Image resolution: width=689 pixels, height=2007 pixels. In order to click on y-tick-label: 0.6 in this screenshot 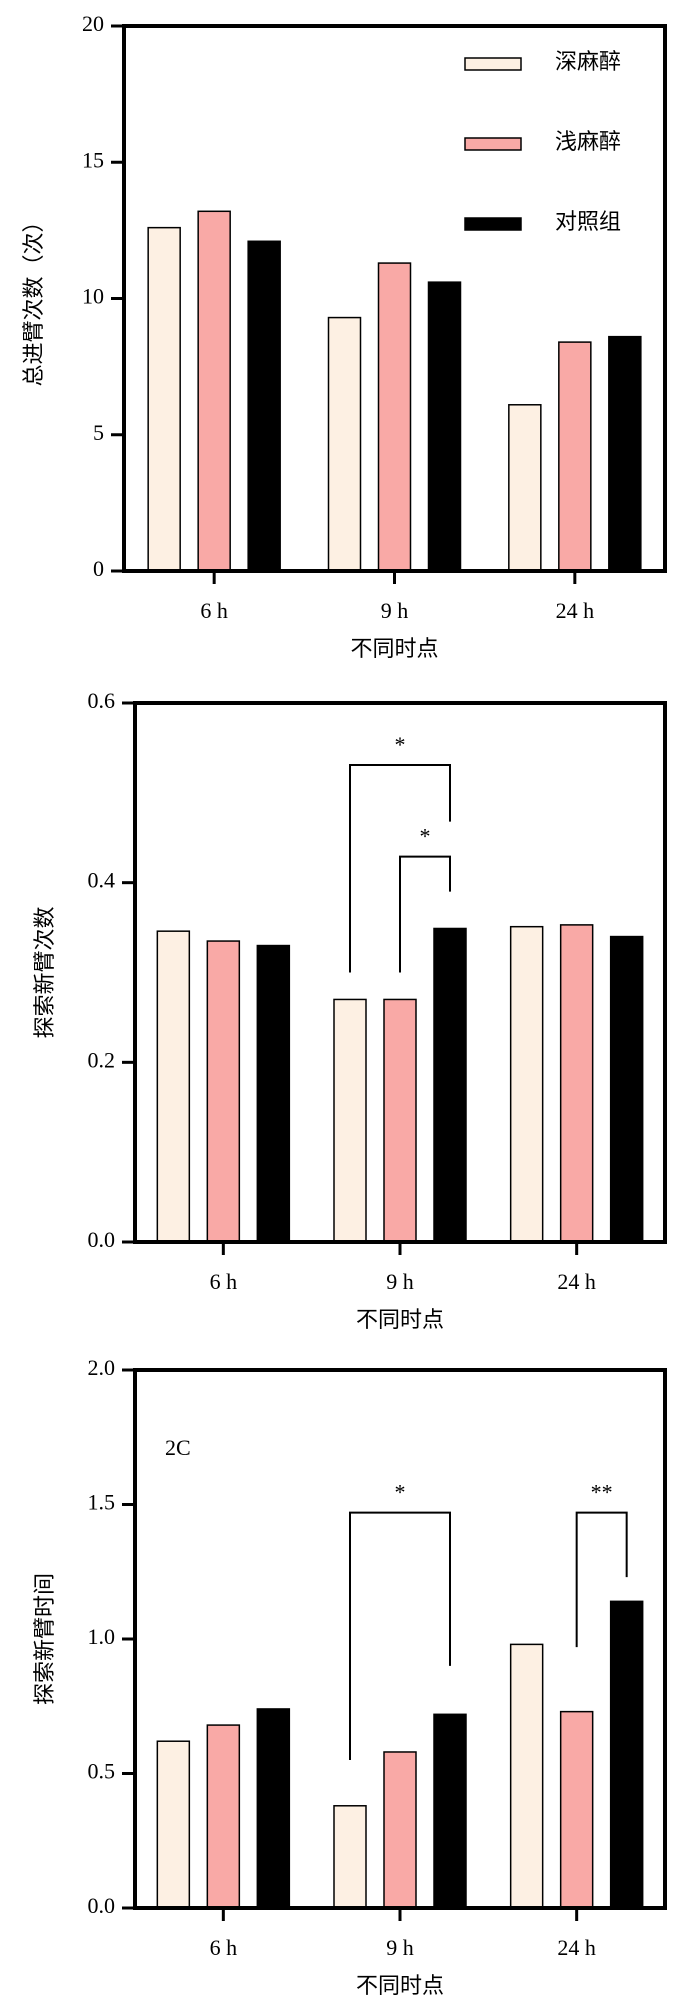, I will do `click(102, 700)`.